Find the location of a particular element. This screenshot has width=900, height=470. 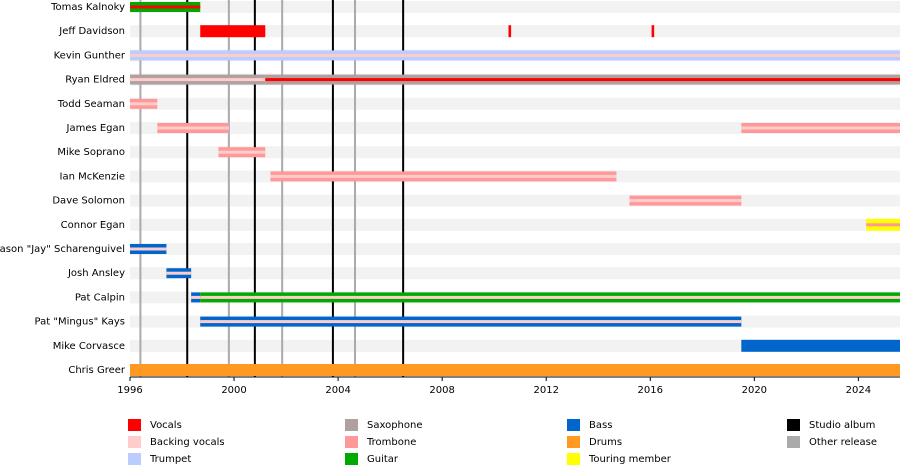

x-tick-label: 2012 is located at coordinates (545, 390).